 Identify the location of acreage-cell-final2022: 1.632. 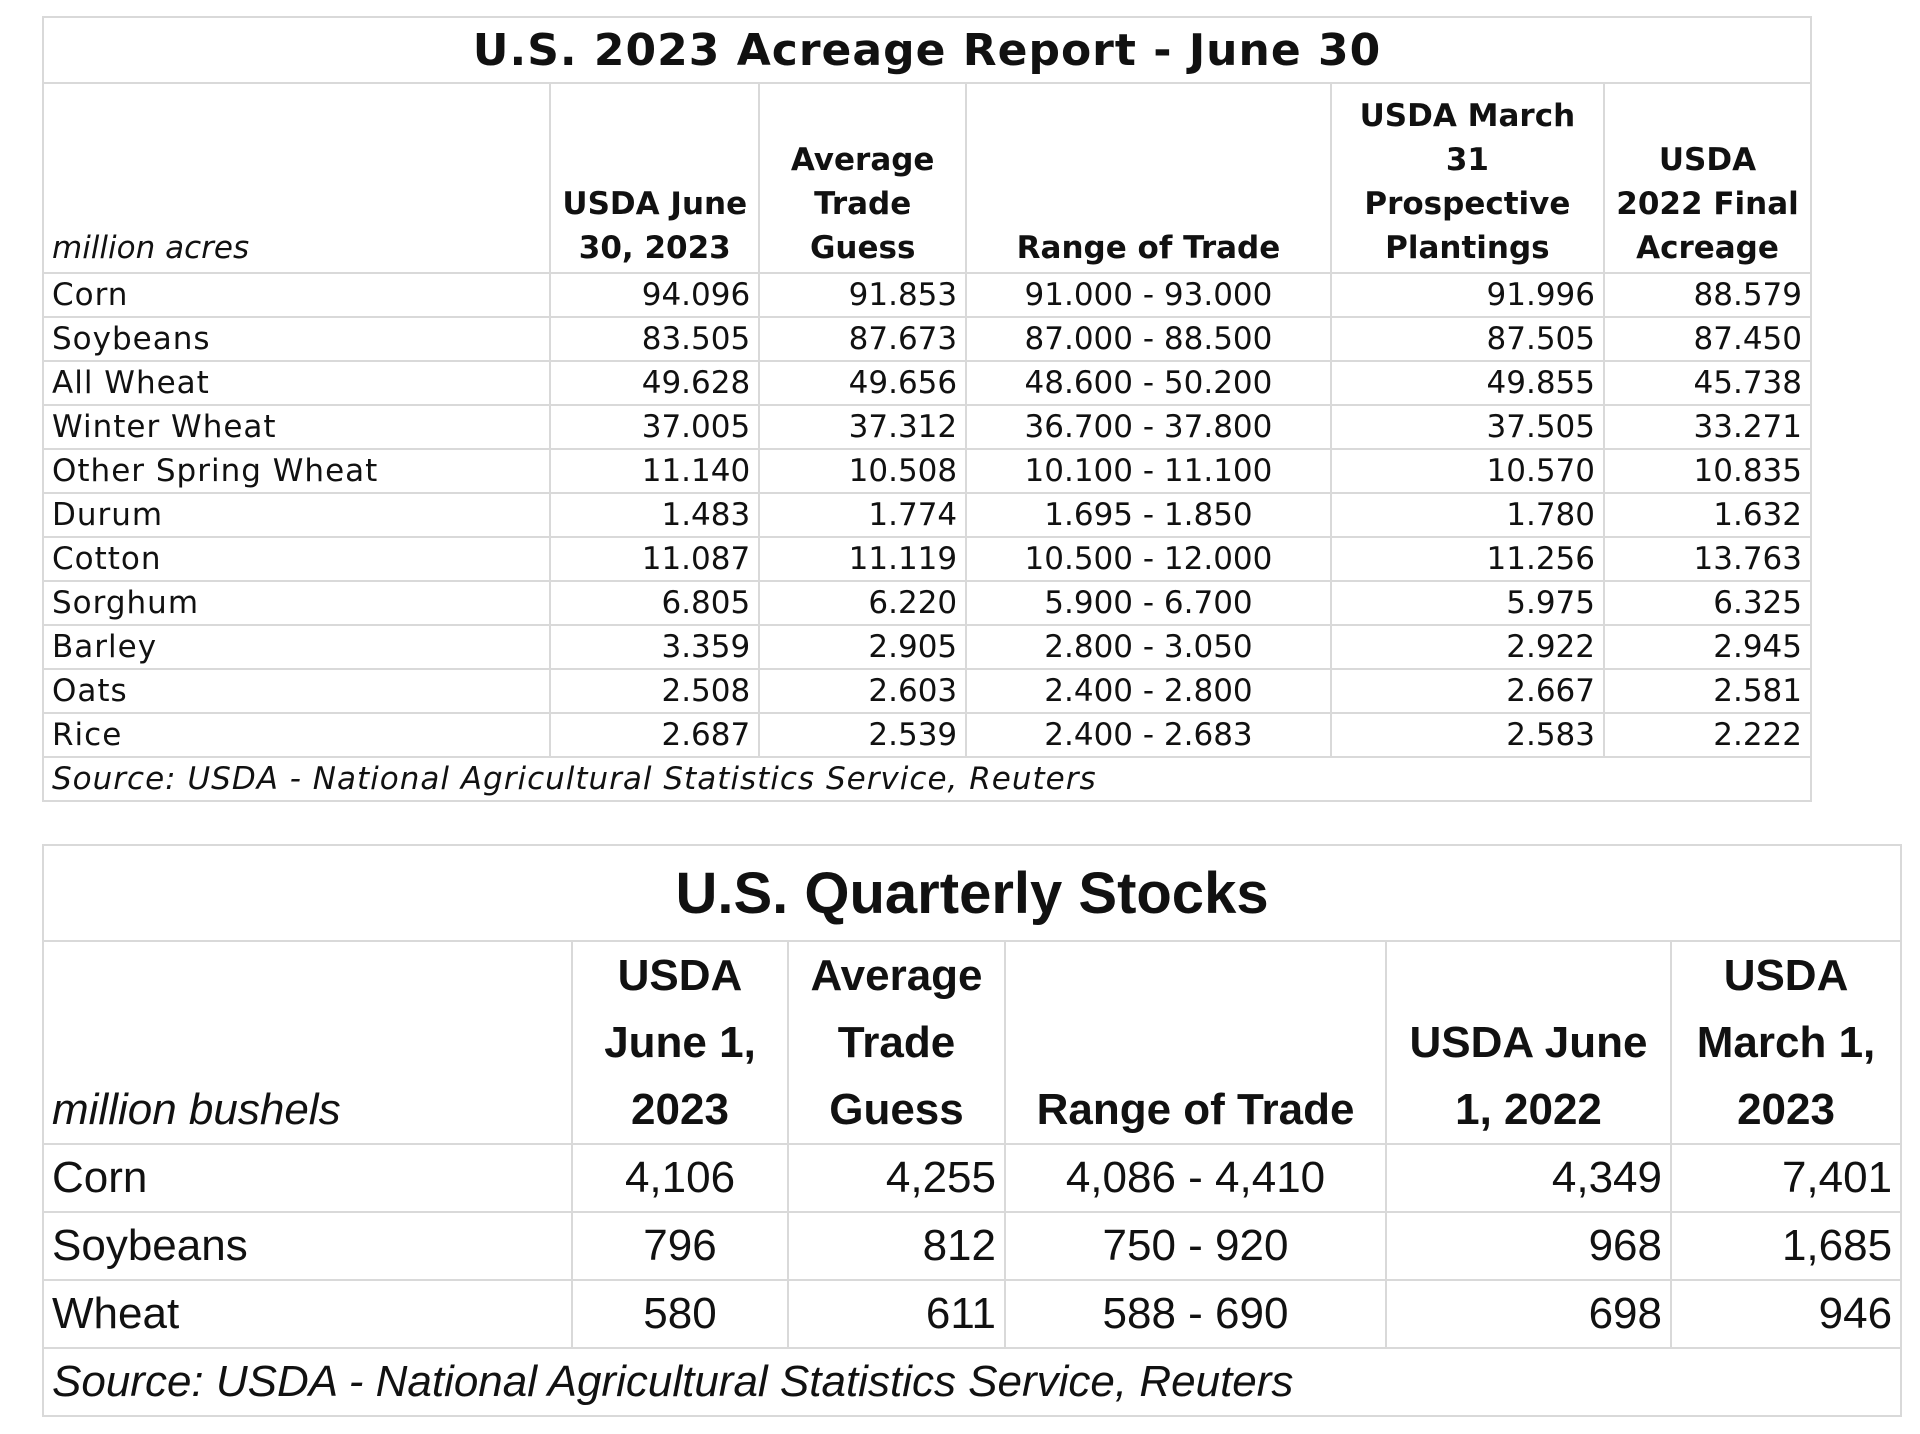
(1707, 515).